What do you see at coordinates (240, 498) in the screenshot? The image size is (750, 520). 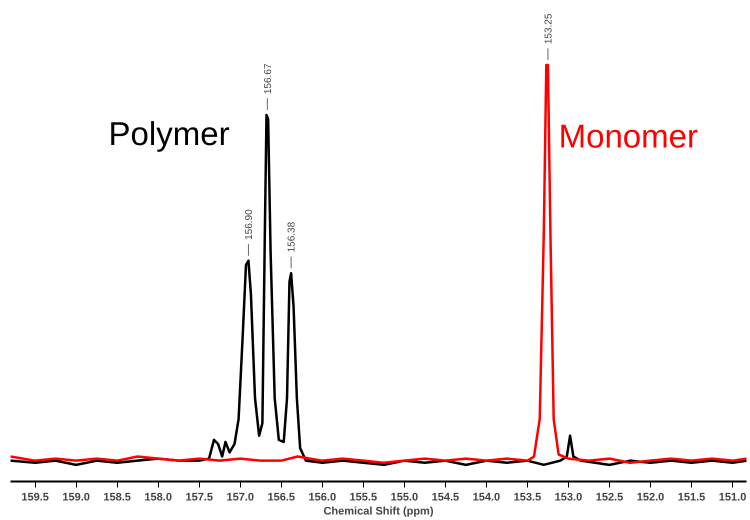 I see `x-tick-label: 157.0` at bounding box center [240, 498].